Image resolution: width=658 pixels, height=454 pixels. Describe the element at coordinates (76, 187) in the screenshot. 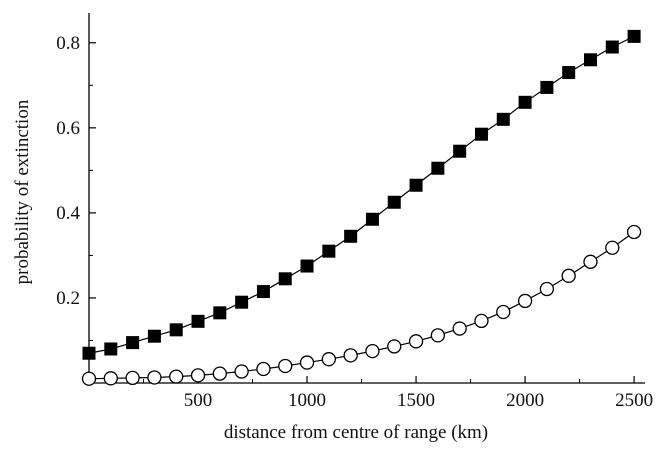

I see `y-ticks: 0.2 0.4 0.6 0.8` at that location.